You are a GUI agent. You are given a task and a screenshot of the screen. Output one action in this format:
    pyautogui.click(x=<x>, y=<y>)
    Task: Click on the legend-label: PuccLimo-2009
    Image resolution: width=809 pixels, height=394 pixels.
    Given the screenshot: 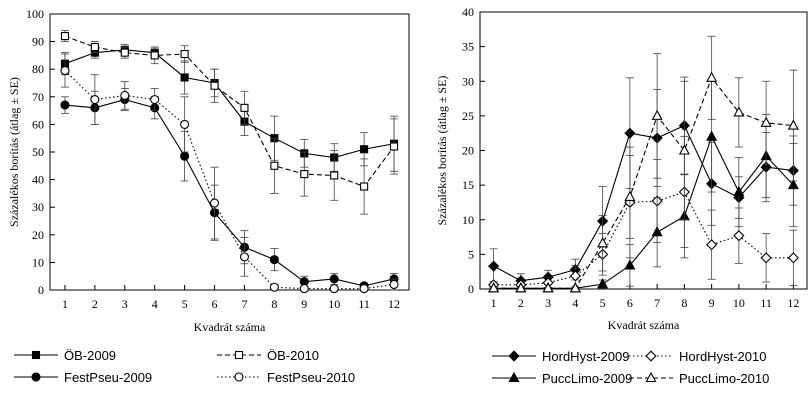 What is the action you would take?
    pyautogui.click(x=587, y=378)
    